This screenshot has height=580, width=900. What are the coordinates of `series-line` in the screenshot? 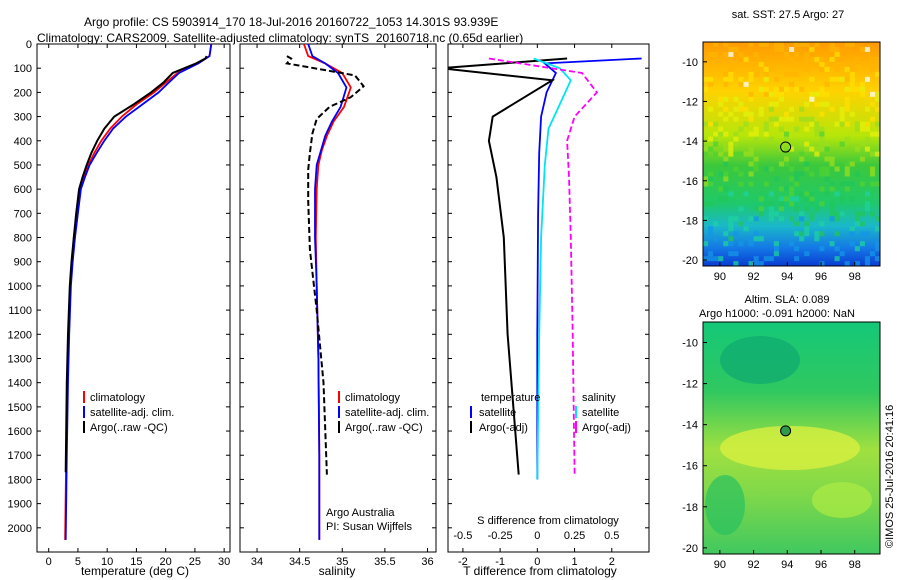 It's located at (508, 266).